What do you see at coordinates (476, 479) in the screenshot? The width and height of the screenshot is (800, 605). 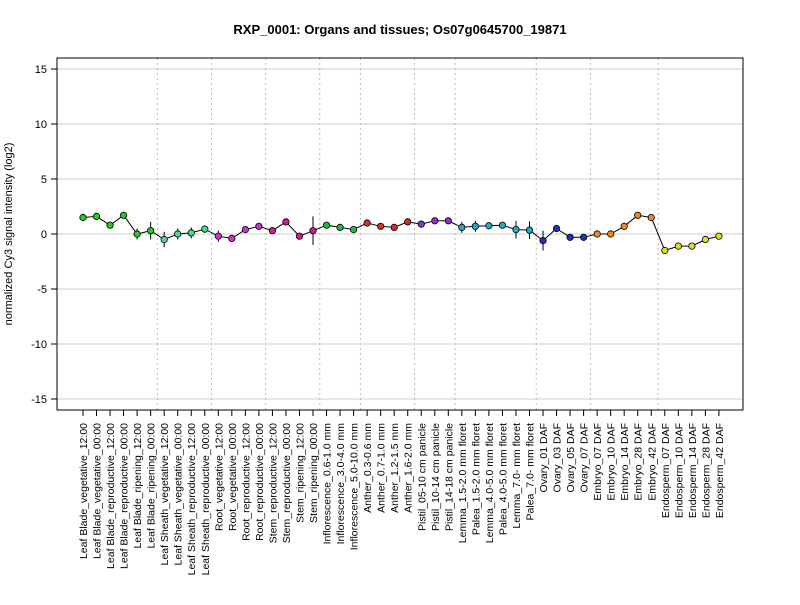 I see `x-tick-label: Palea_1.5-2.0 mm floret` at bounding box center [476, 479].